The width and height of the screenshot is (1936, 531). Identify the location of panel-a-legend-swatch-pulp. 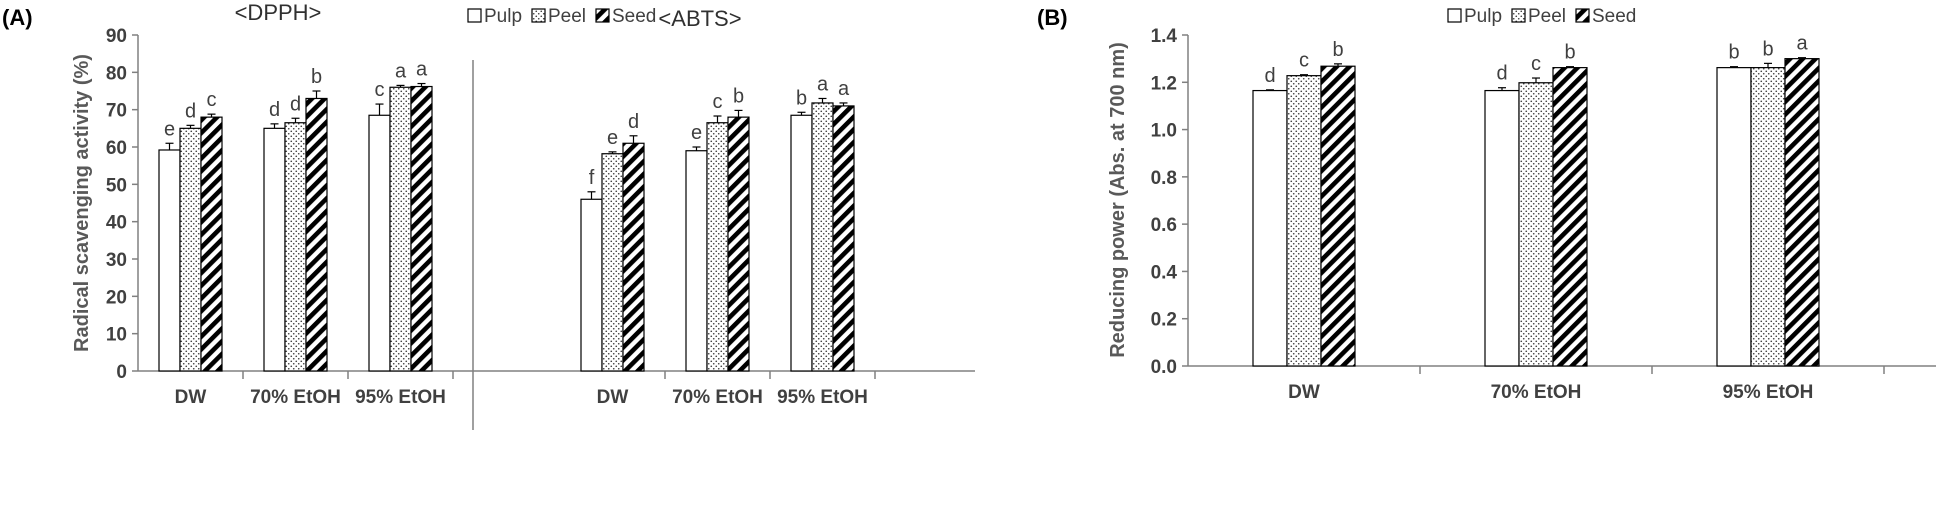
(474, 15).